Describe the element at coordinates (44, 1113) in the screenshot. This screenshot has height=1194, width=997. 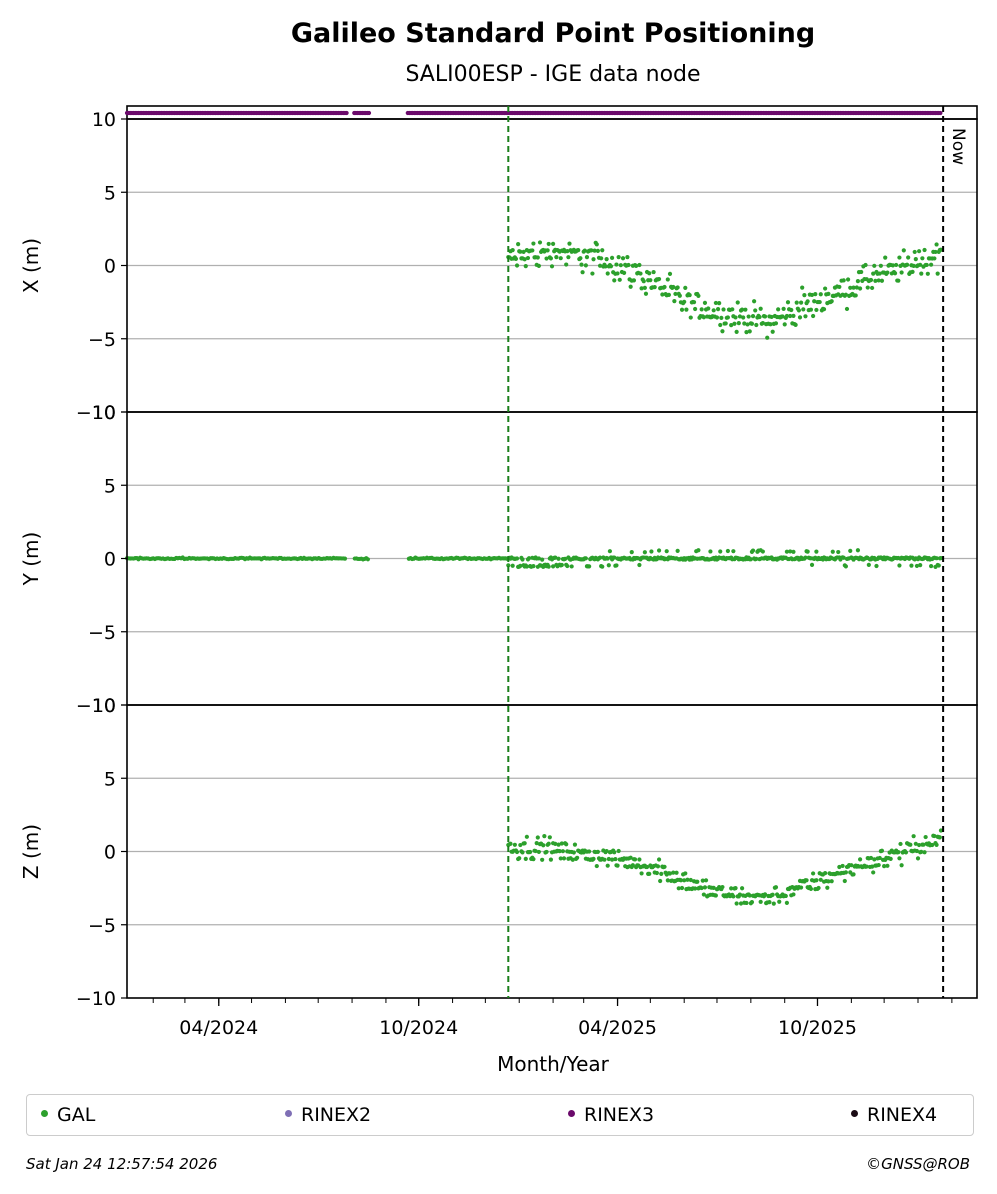
I see `legend-marker` at that location.